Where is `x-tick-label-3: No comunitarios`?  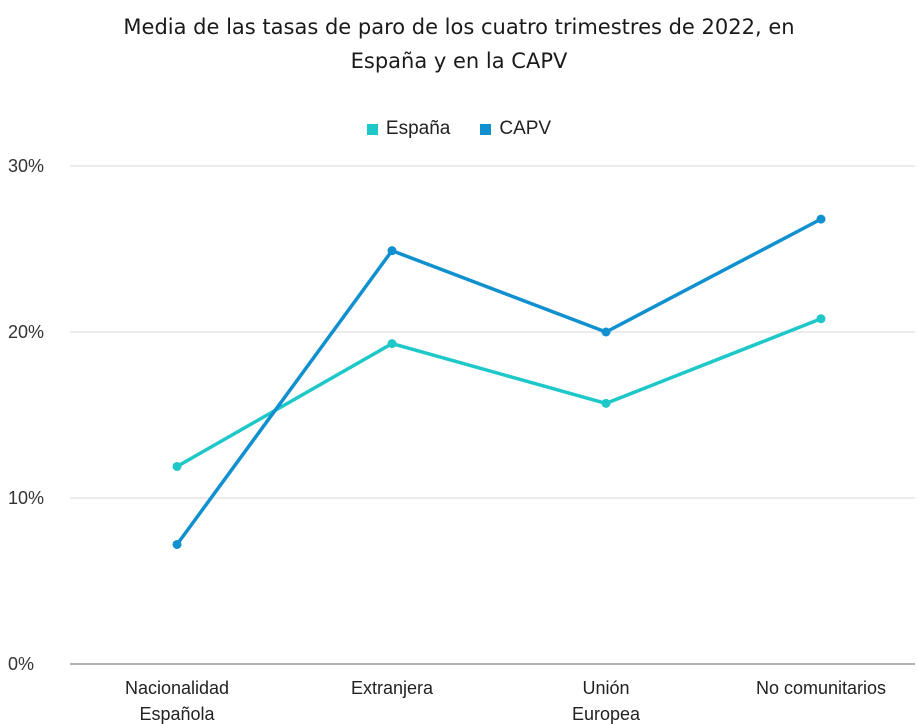
x-tick-label-3: No comunitarios is located at coordinates (821, 688).